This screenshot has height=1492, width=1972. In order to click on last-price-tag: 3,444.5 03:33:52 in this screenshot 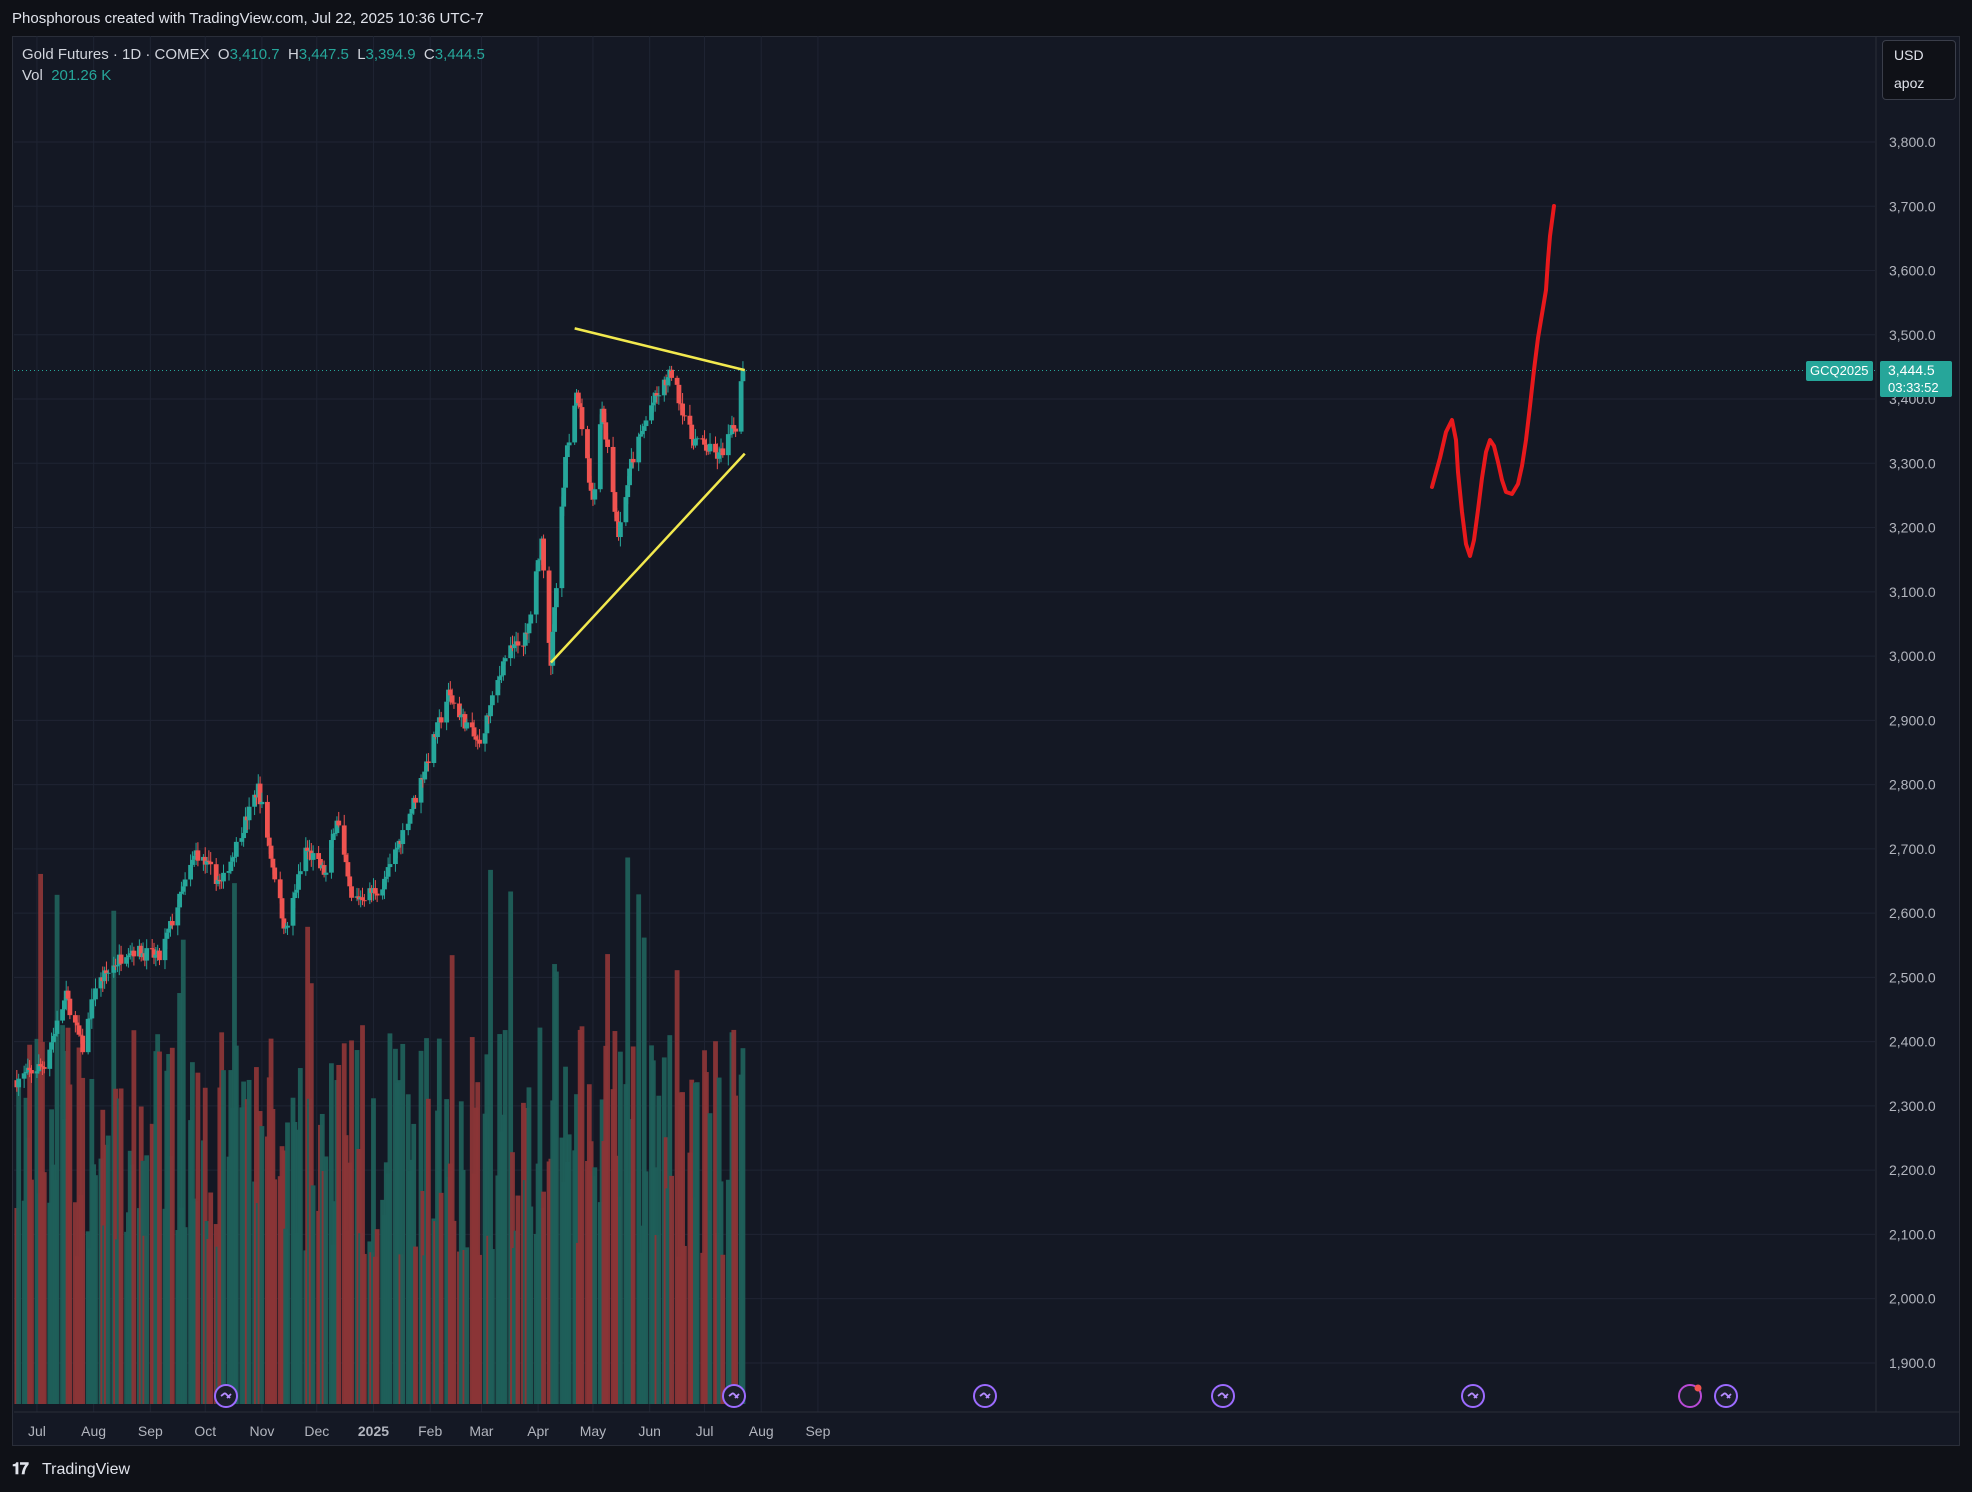, I will do `click(1916, 379)`.